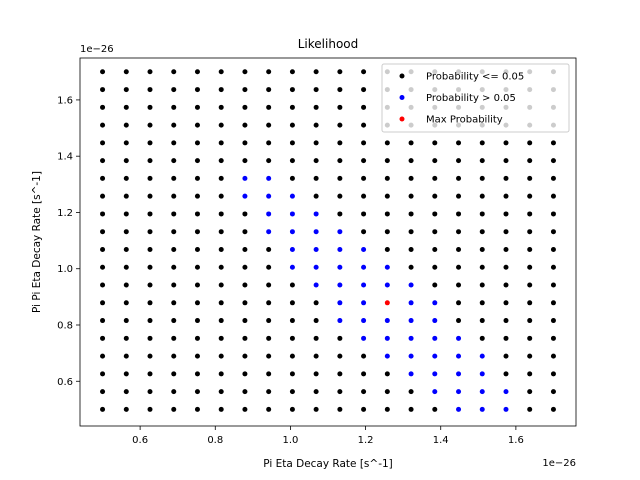  I want to click on legend-box, so click(475, 98).